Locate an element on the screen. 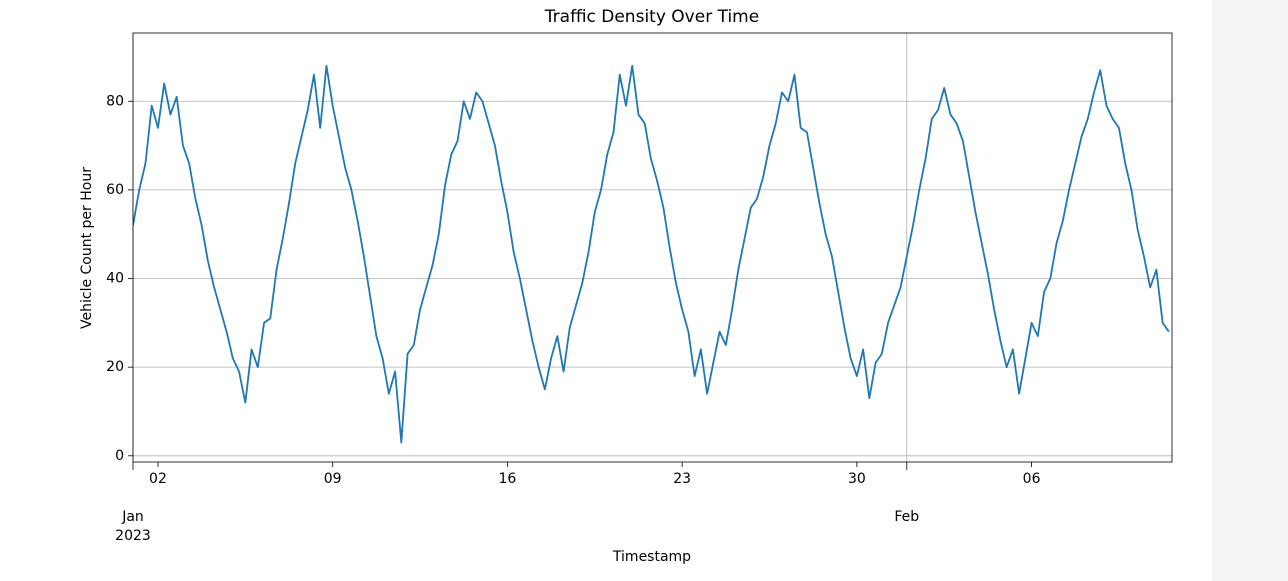 This screenshot has width=1288, height=581. month-label: Jan is located at coordinates (132, 517).